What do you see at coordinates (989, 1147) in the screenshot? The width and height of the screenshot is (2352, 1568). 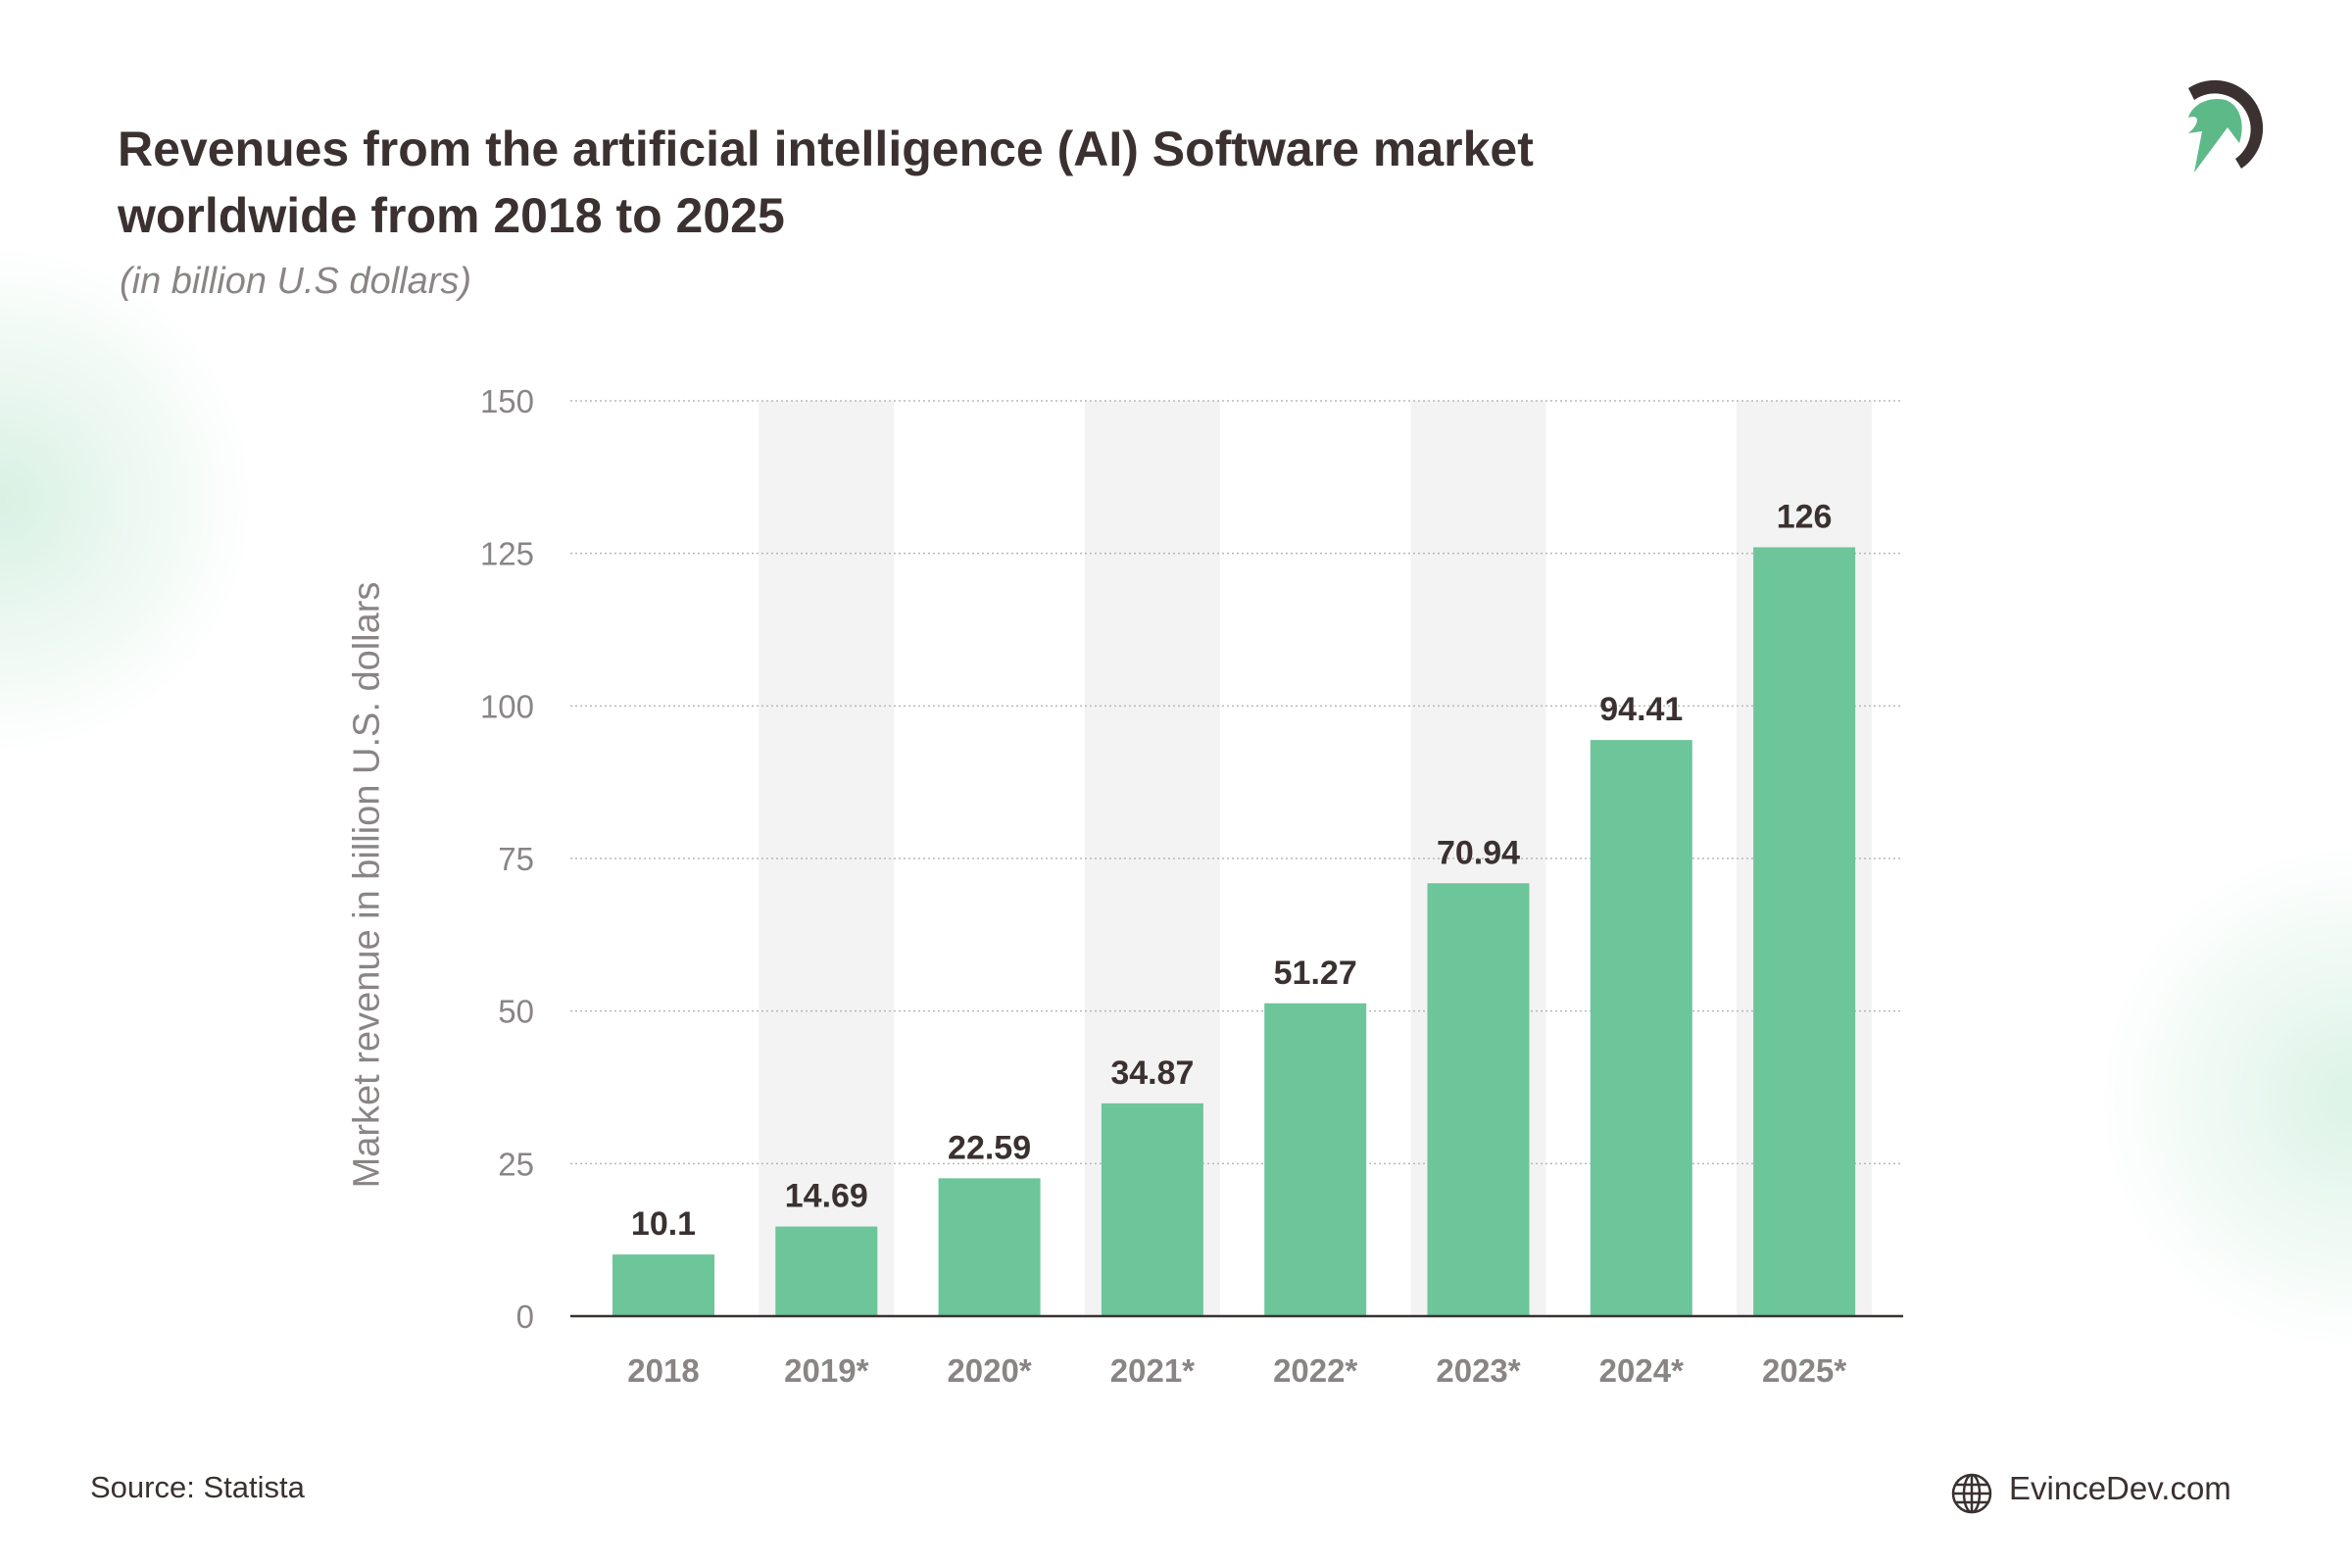 I see `data-label: 22.59` at bounding box center [989, 1147].